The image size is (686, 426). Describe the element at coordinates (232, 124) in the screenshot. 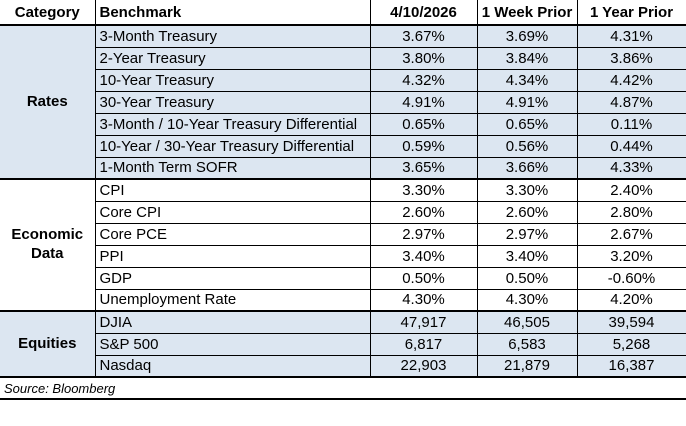

I see `benchmark-cell: 3-Month / 10-Year Treasury Differential` at that location.